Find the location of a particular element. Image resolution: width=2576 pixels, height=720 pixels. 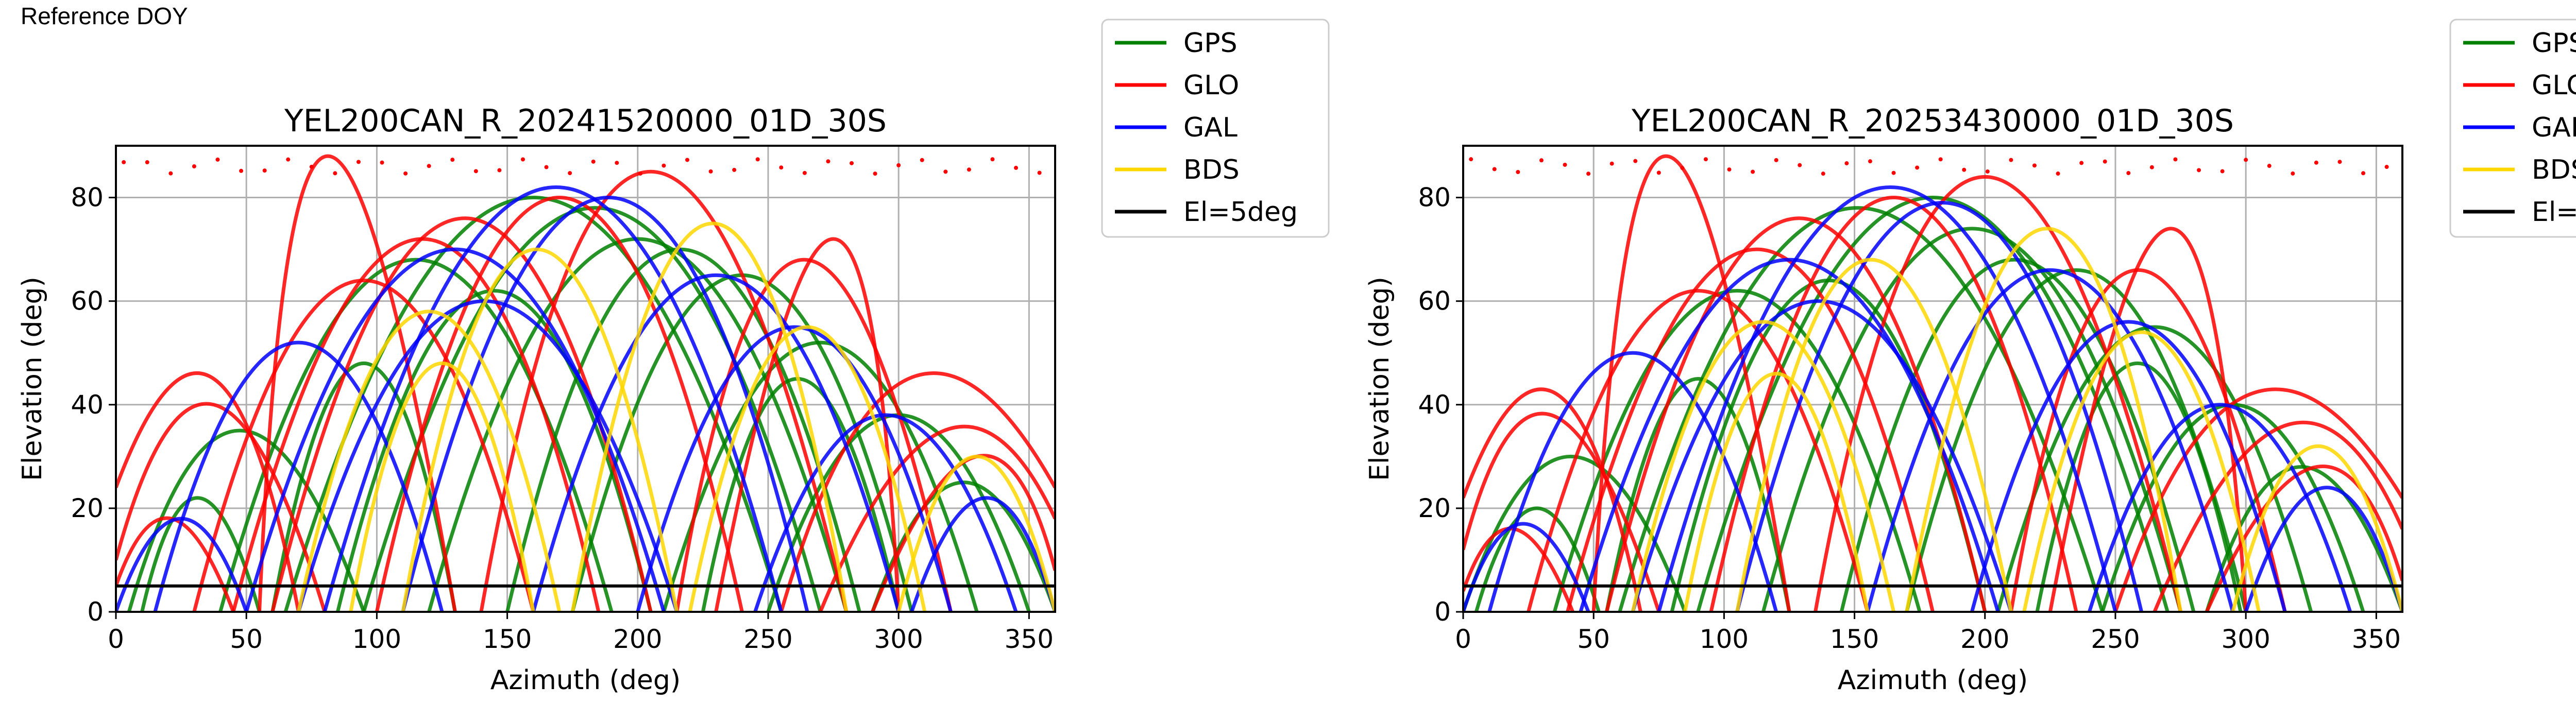

y-tick-label: 0 is located at coordinates (95, 612).